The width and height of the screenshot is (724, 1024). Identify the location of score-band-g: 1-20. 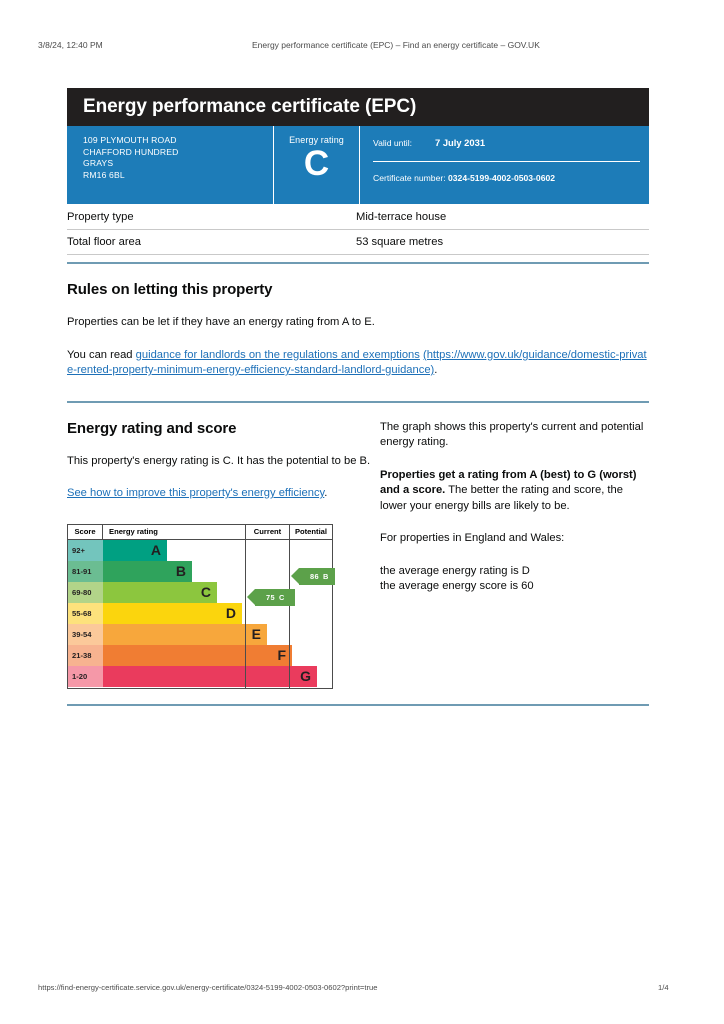
(85, 676).